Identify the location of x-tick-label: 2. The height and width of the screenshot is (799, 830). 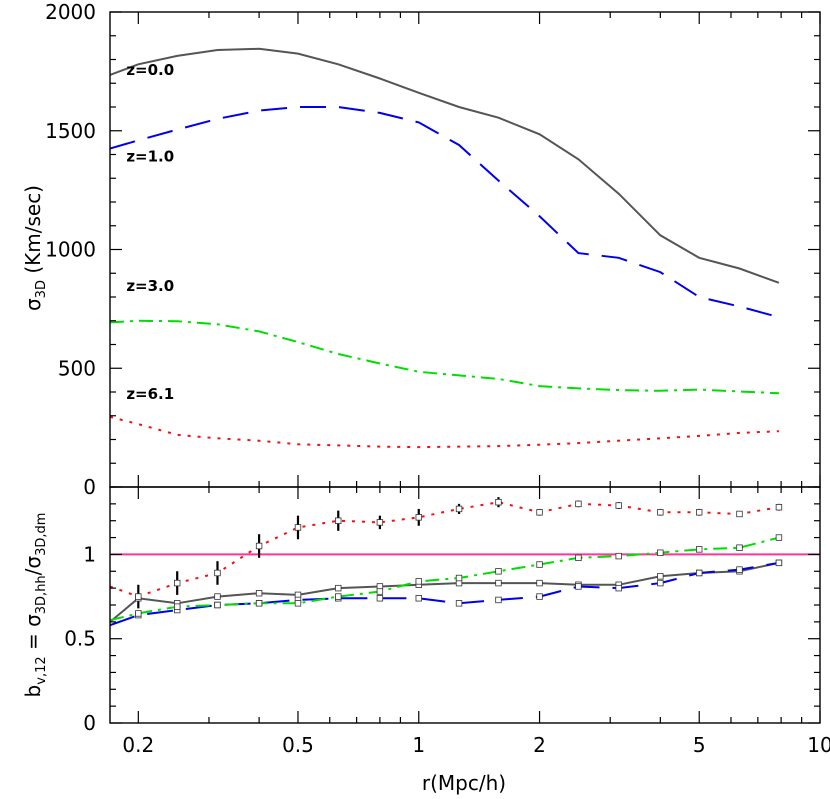
(539, 745).